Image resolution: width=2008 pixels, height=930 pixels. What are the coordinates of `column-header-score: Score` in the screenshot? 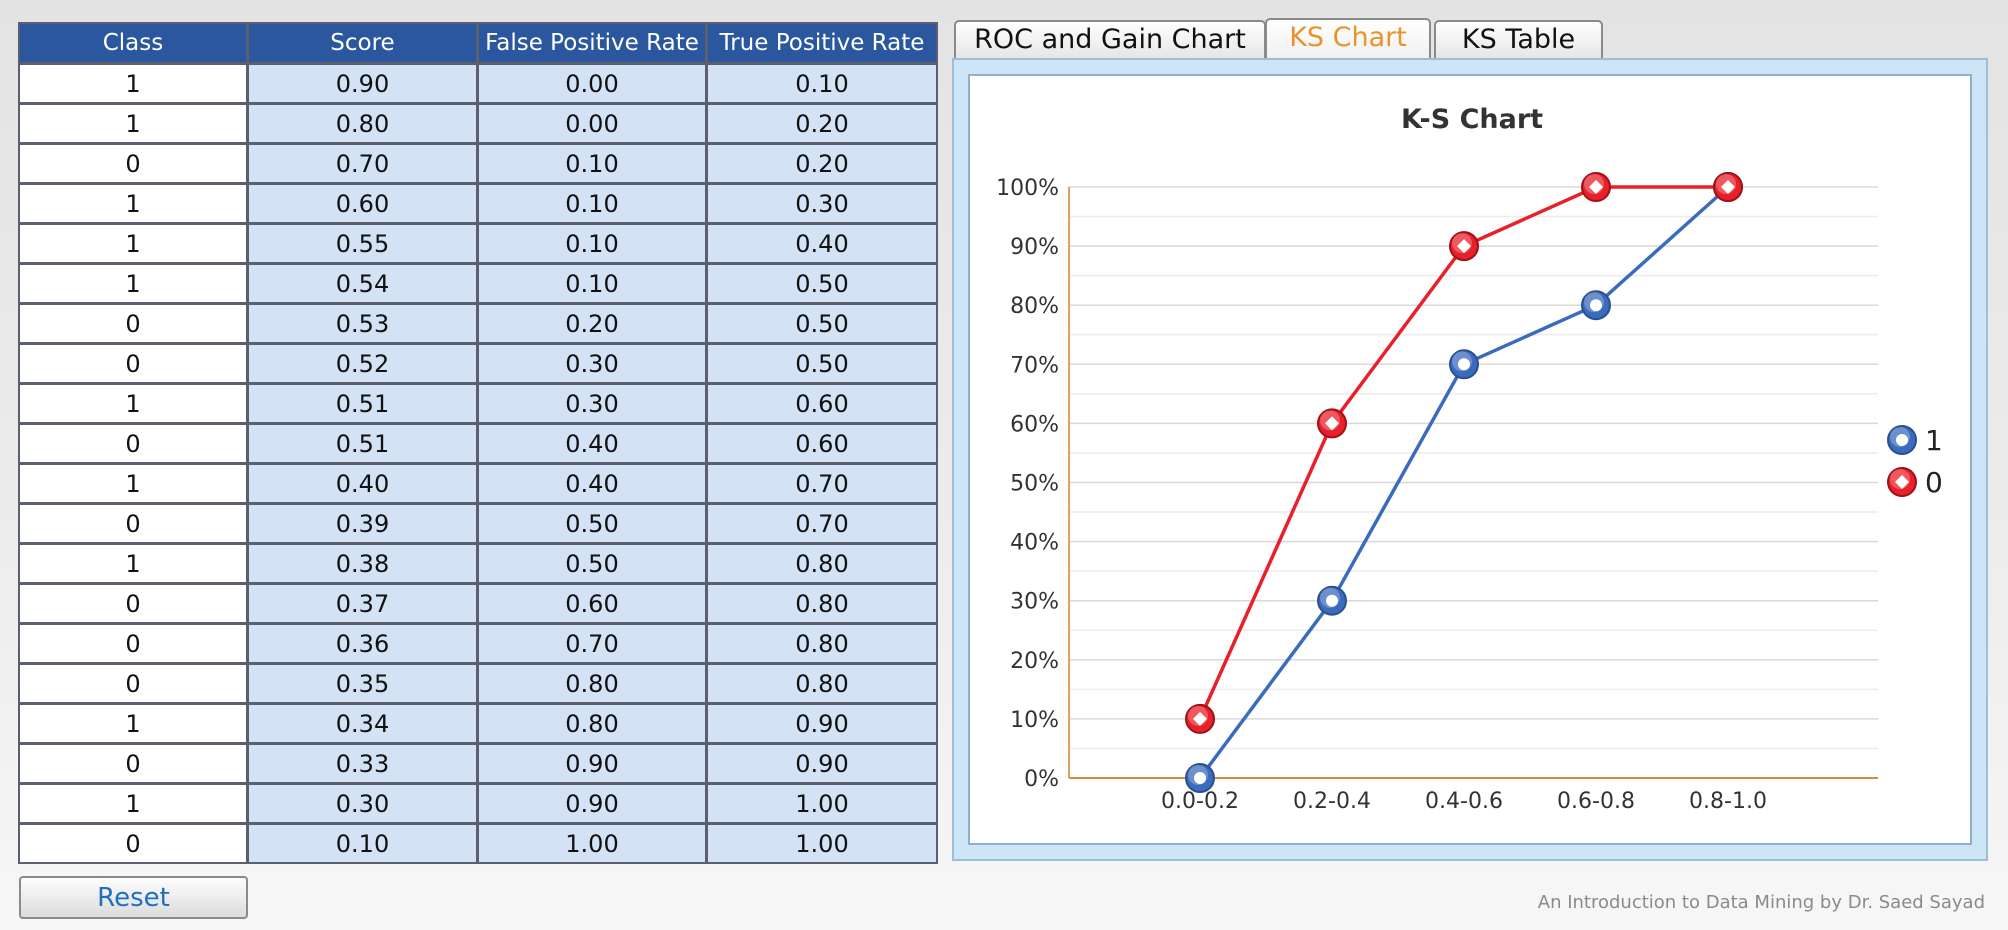 It's located at (364, 43).